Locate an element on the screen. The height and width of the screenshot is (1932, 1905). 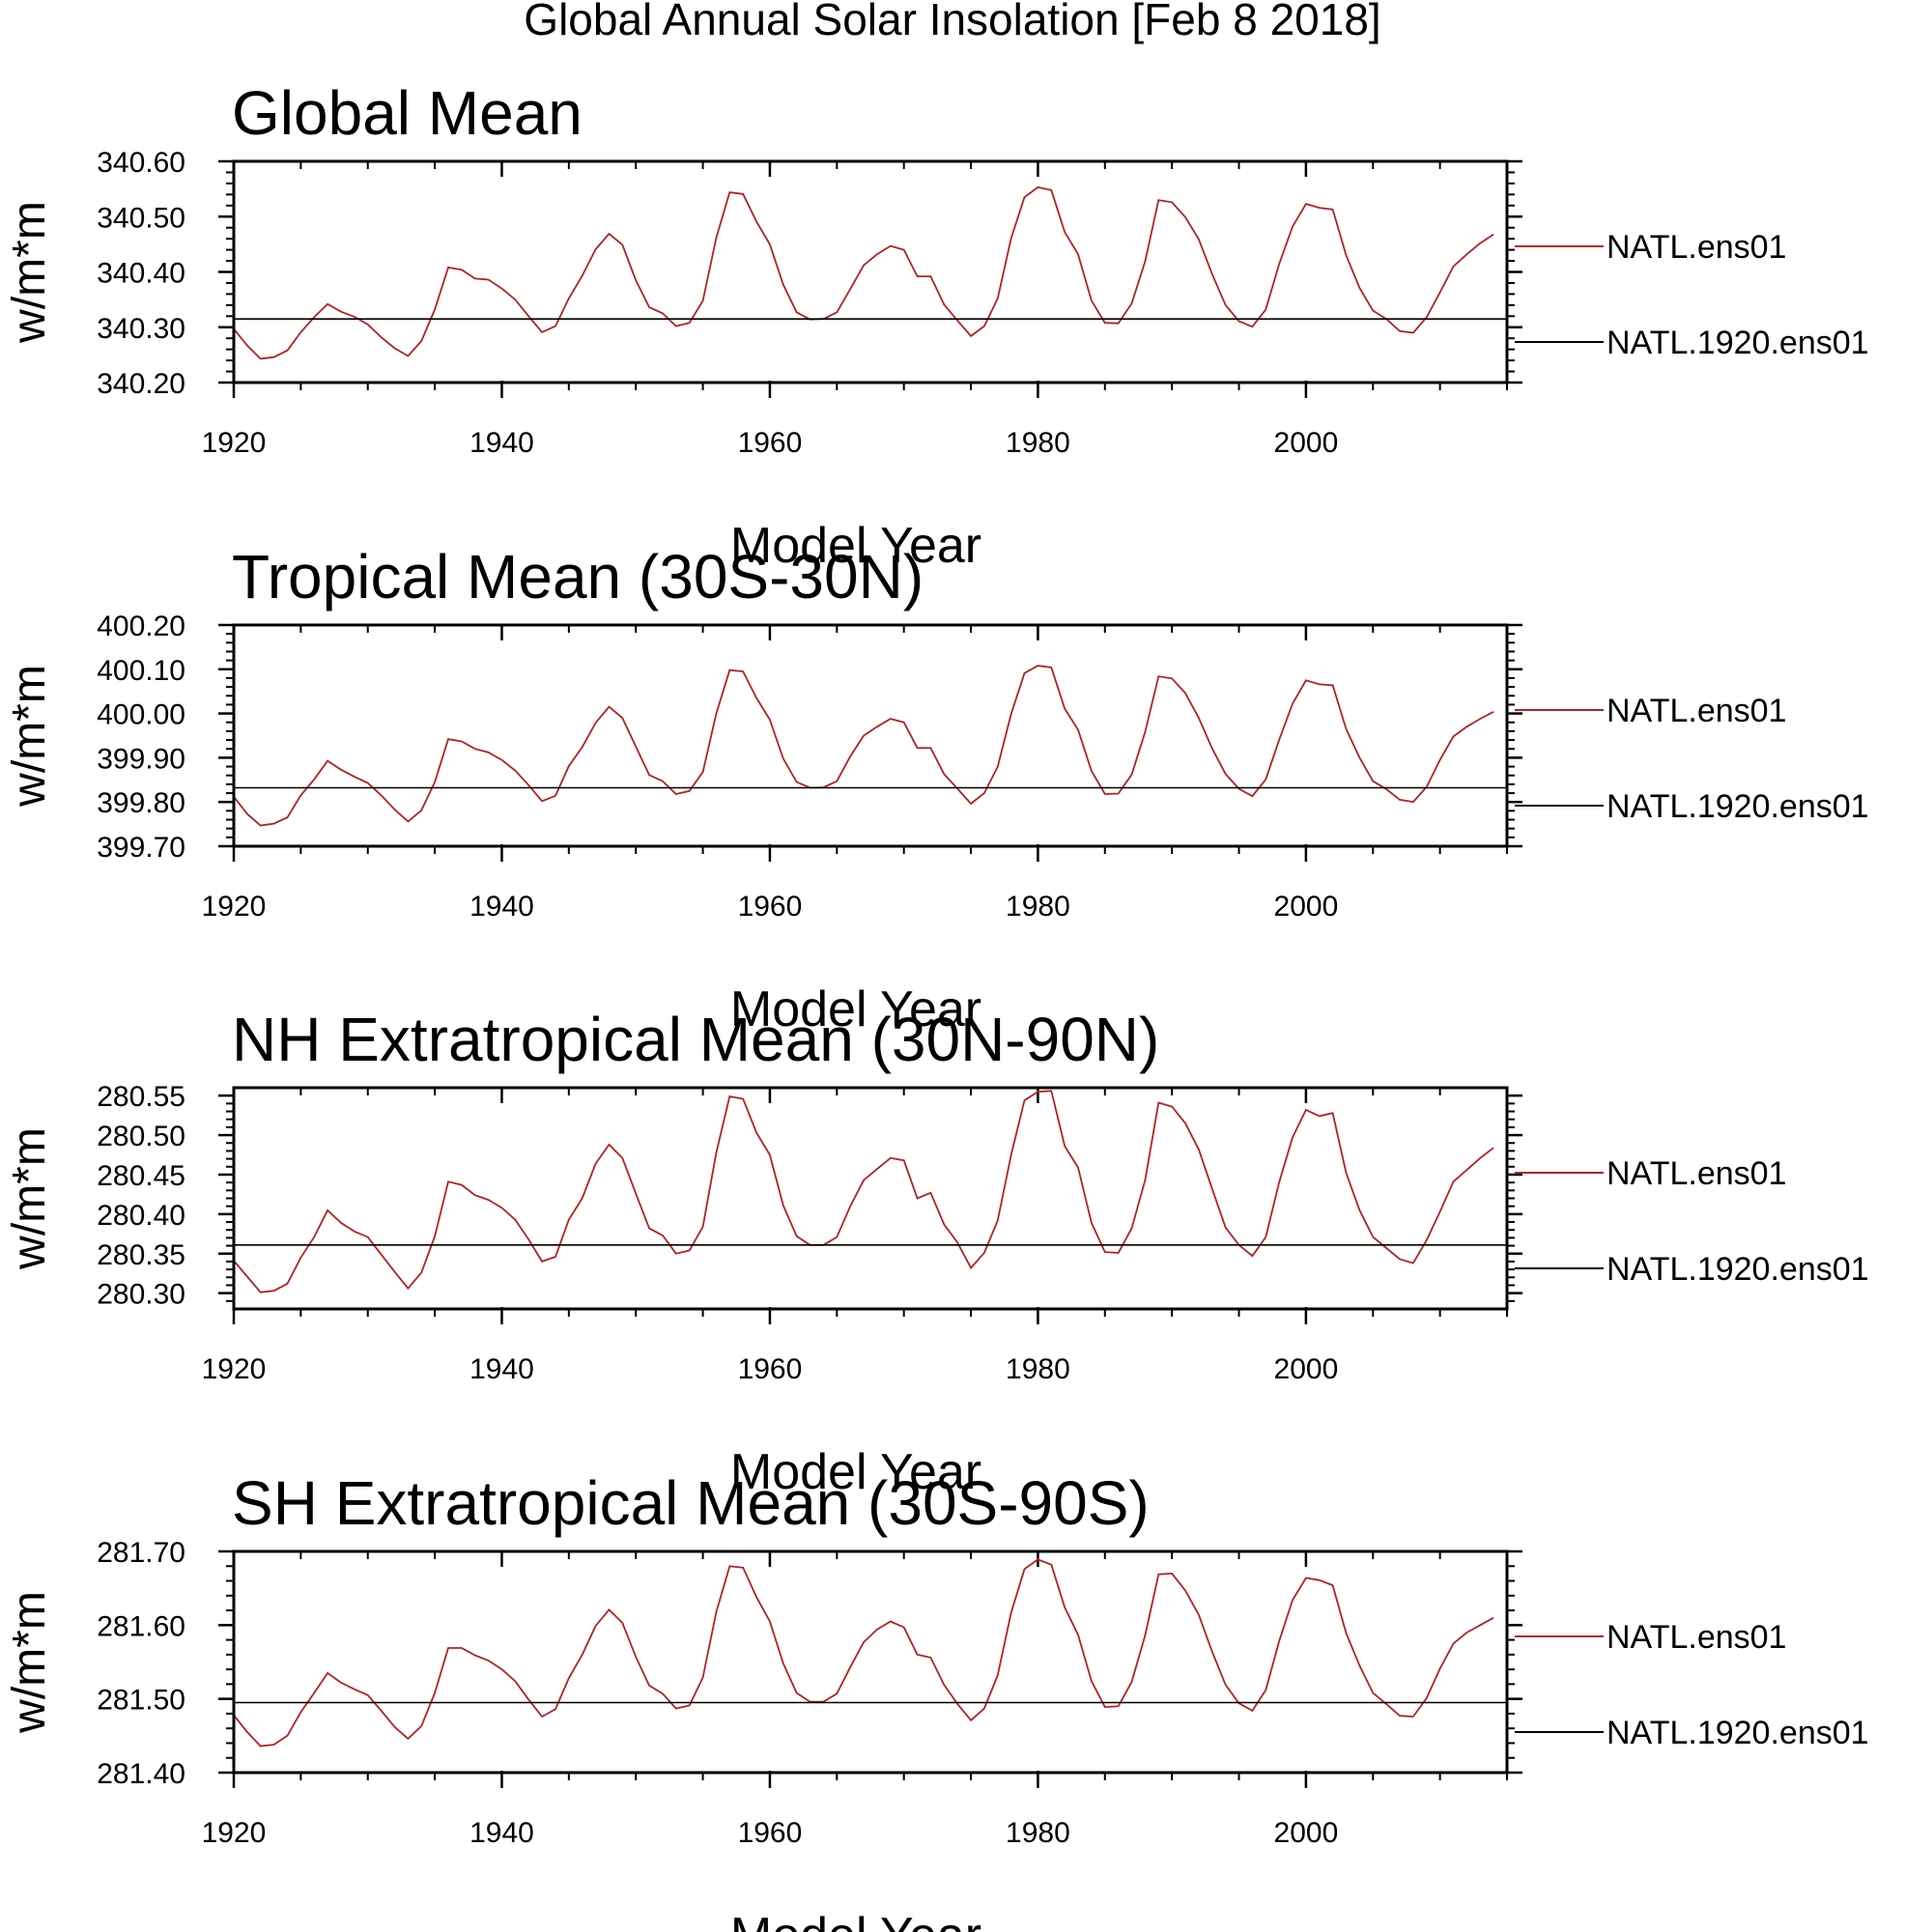
y-tick-label: 280.40 is located at coordinates (141, 1216).